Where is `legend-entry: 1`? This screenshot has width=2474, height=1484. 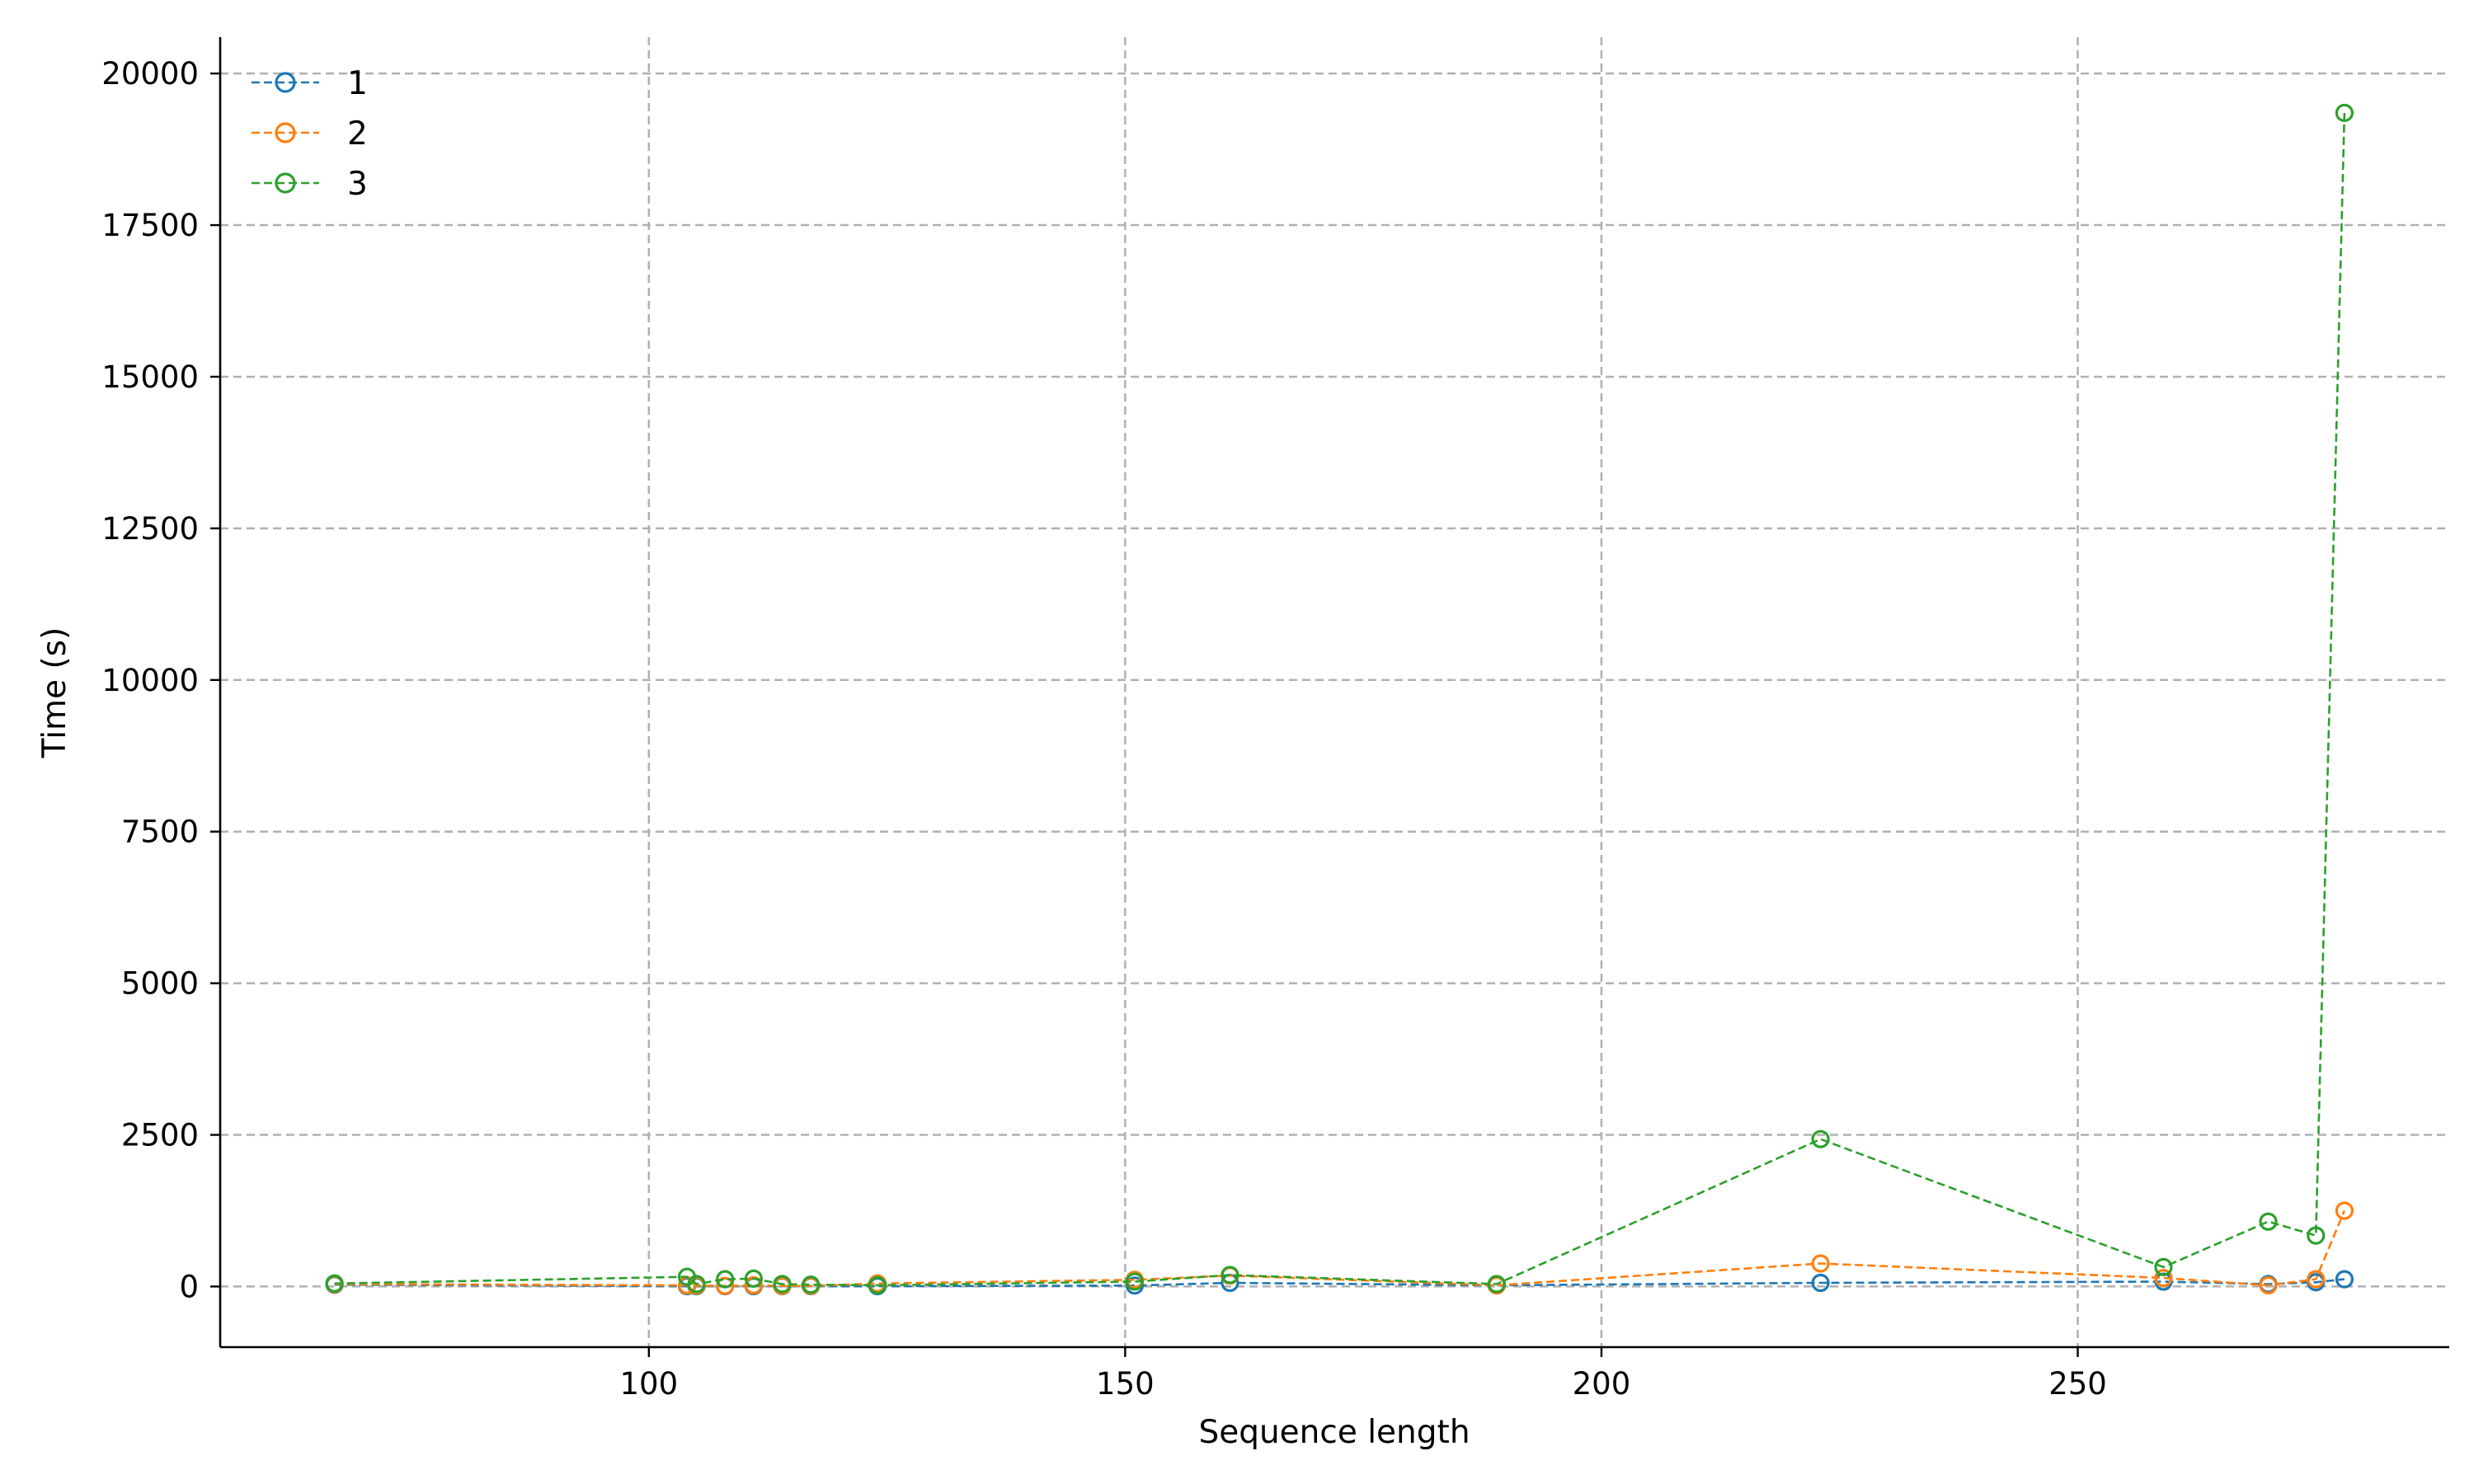
legend-entry: 1 is located at coordinates (310, 83).